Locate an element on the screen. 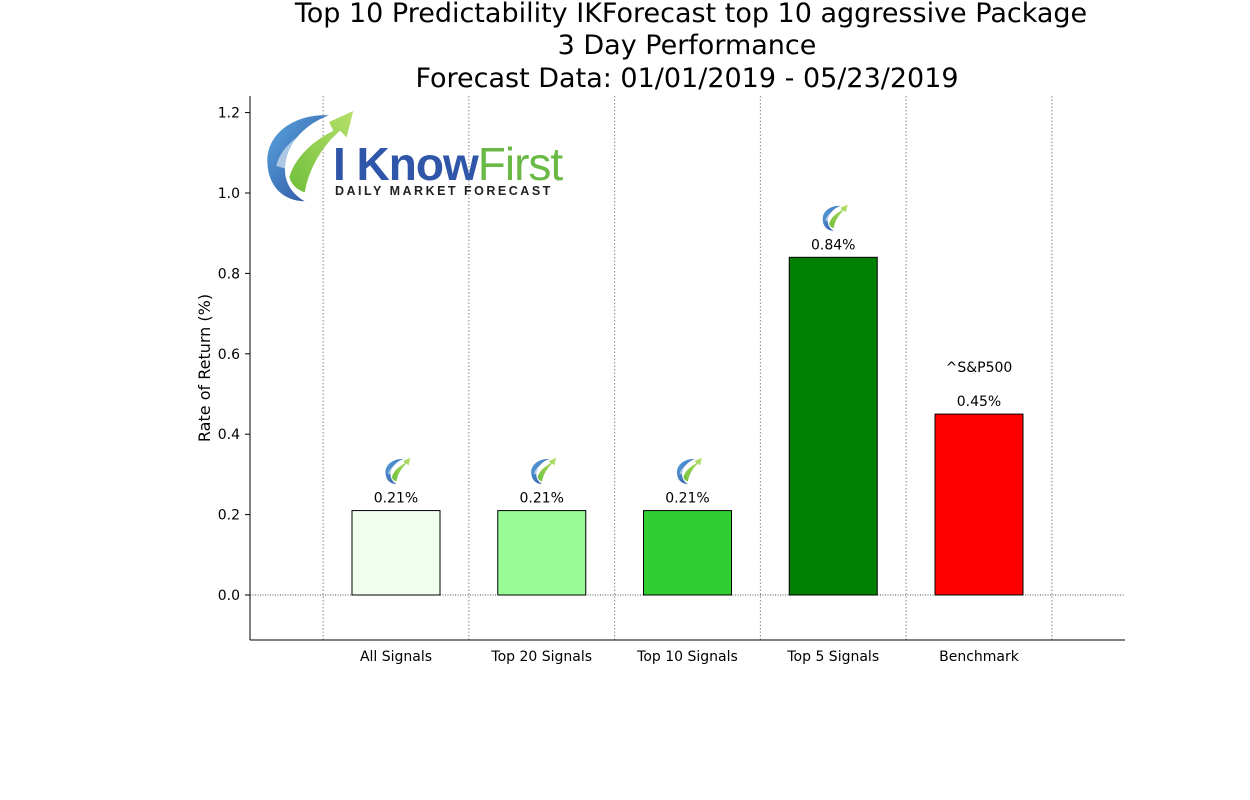 This screenshot has height=800, width=1250. logo-tagline: Daily Market Forecast is located at coordinates (444, 191).